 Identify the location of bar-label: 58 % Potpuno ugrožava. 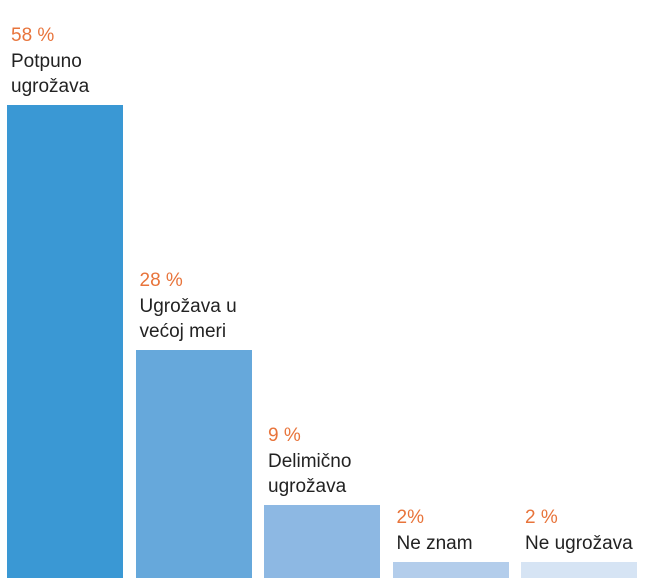
(50, 61).